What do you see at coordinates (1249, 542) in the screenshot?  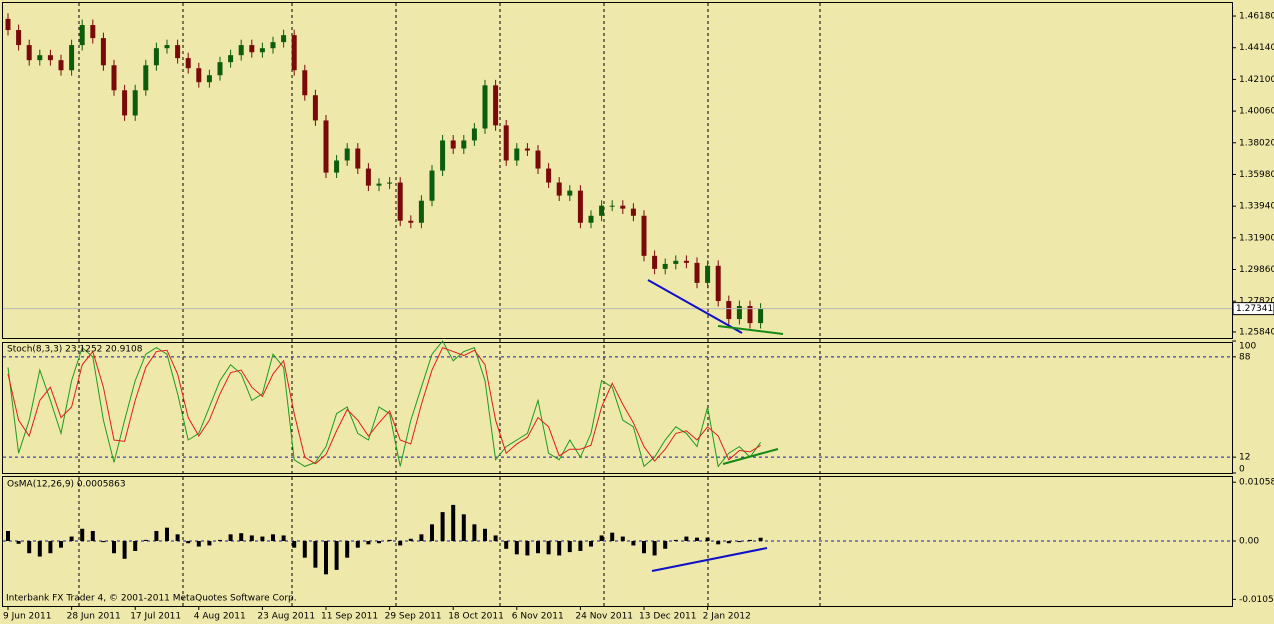 I see `y-tick-label: 0.00` at bounding box center [1249, 542].